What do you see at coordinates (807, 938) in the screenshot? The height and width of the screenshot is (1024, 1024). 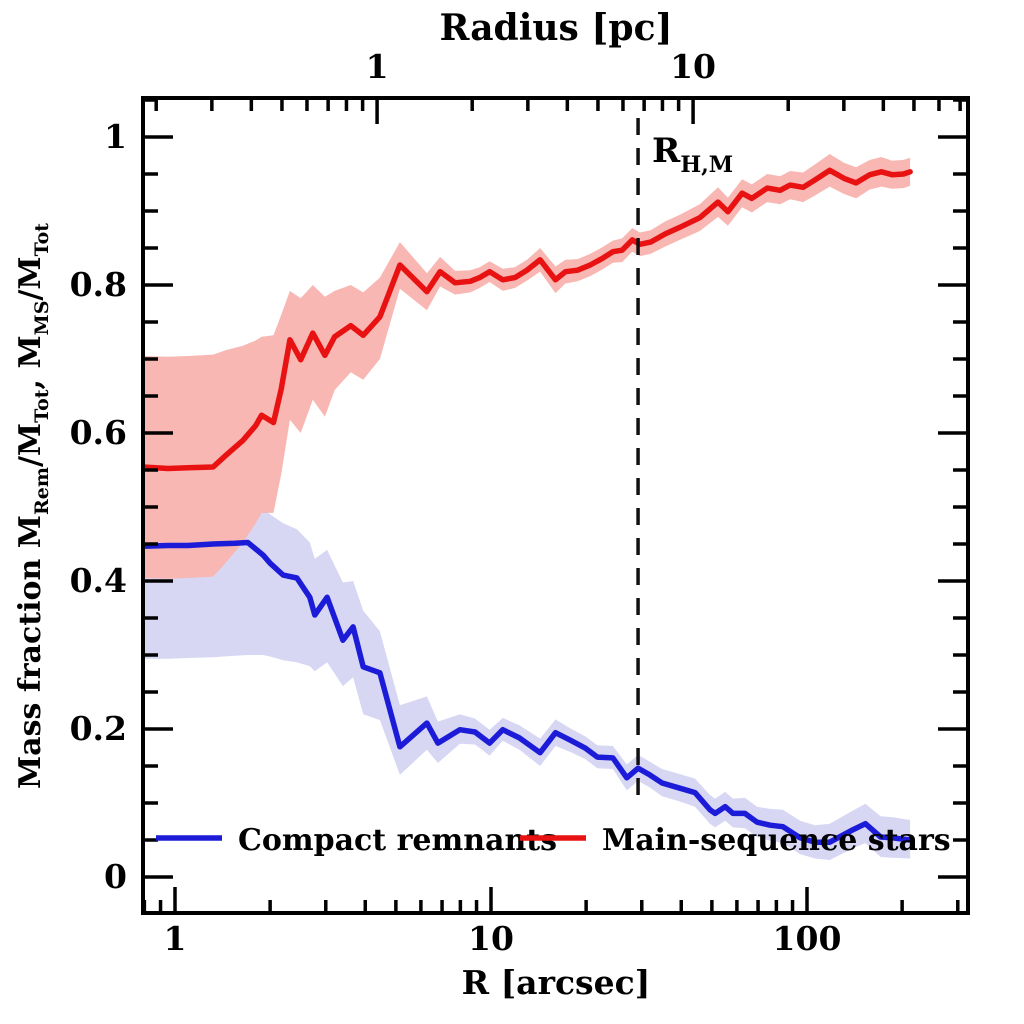 I see `x-tick-label: 100` at bounding box center [807, 938].